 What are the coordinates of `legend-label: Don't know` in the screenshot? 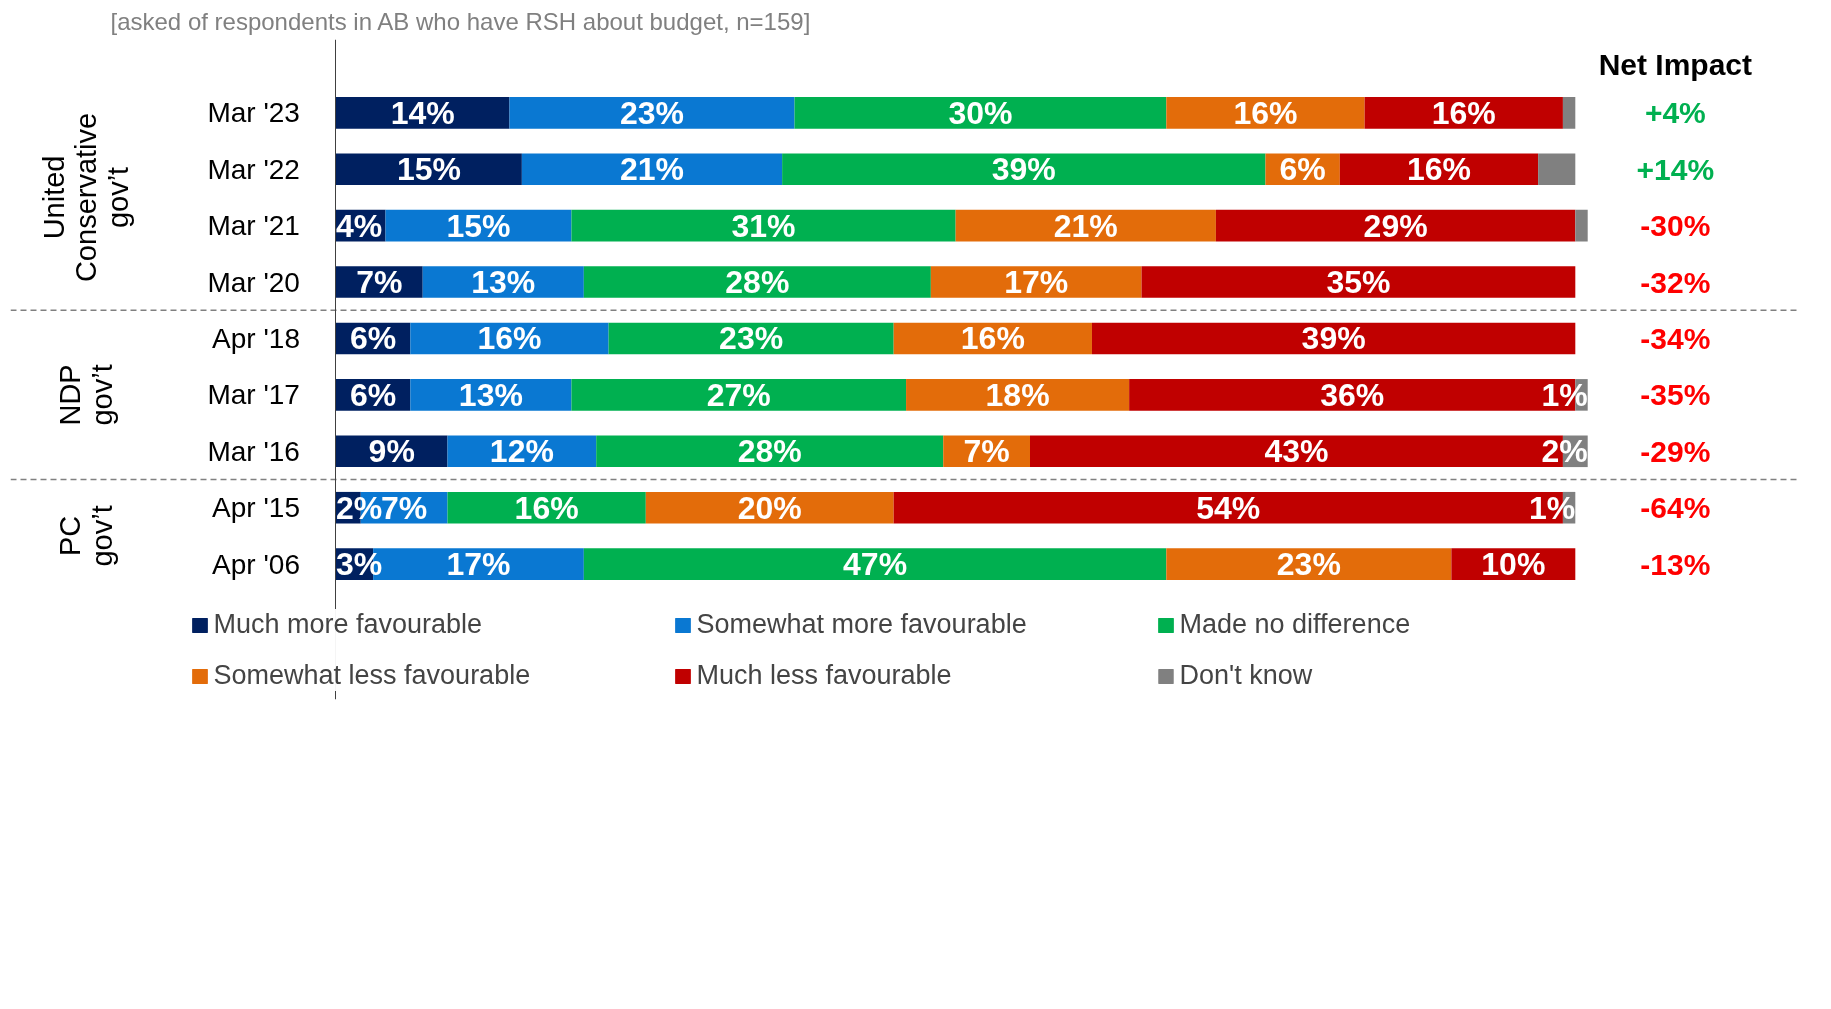 It's located at (1246, 675).